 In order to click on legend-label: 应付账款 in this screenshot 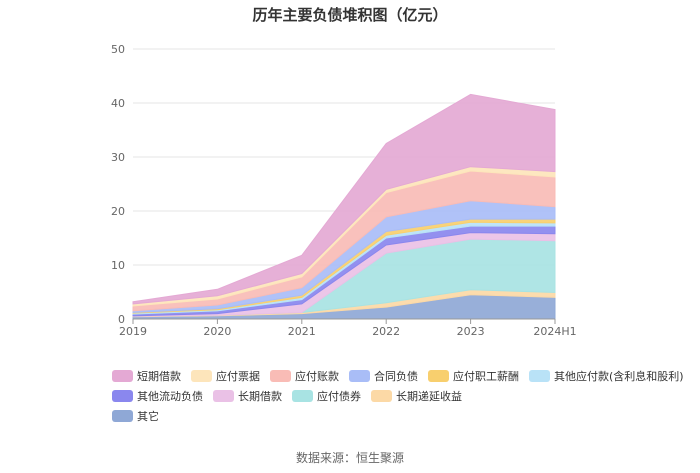, I will do `click(317, 376)`.